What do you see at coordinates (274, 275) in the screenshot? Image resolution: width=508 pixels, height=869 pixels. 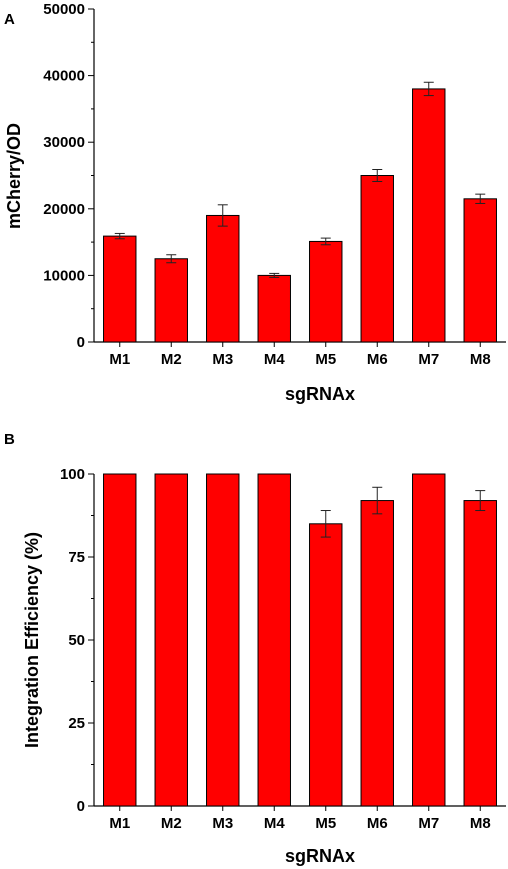 I see `chart-a-error-bar-m4` at bounding box center [274, 275].